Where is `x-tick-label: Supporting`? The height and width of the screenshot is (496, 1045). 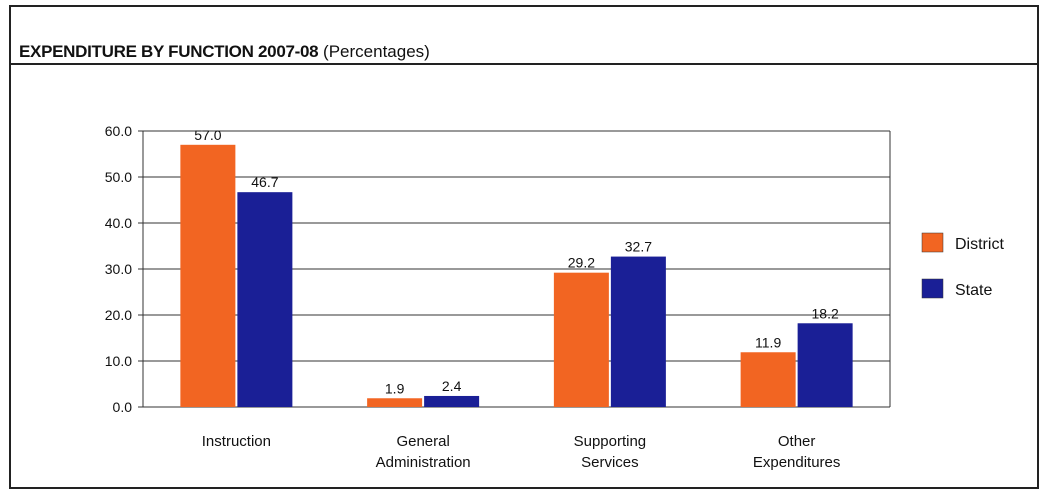
x-tick-label: Supporting is located at coordinates (610, 441).